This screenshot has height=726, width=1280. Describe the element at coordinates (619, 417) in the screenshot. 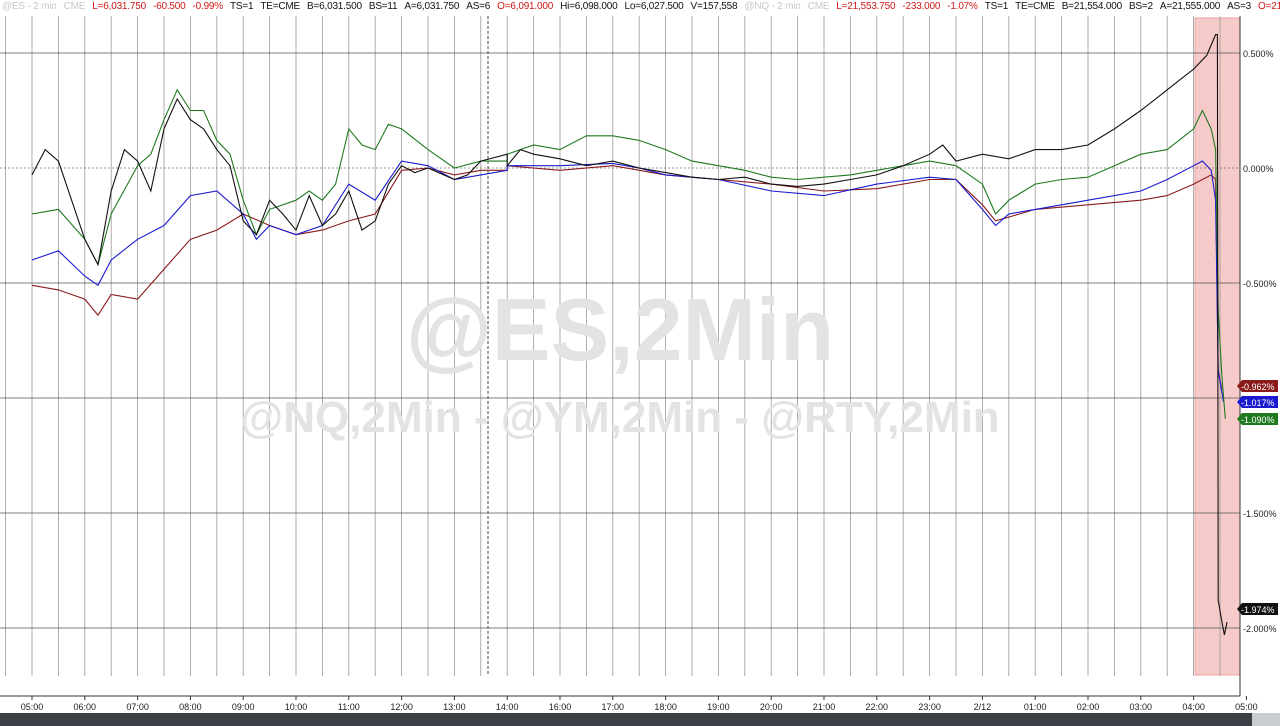

I see `watermark-sub: @NQ,2Min - @YM,2Min - @RTY,2Min` at that location.